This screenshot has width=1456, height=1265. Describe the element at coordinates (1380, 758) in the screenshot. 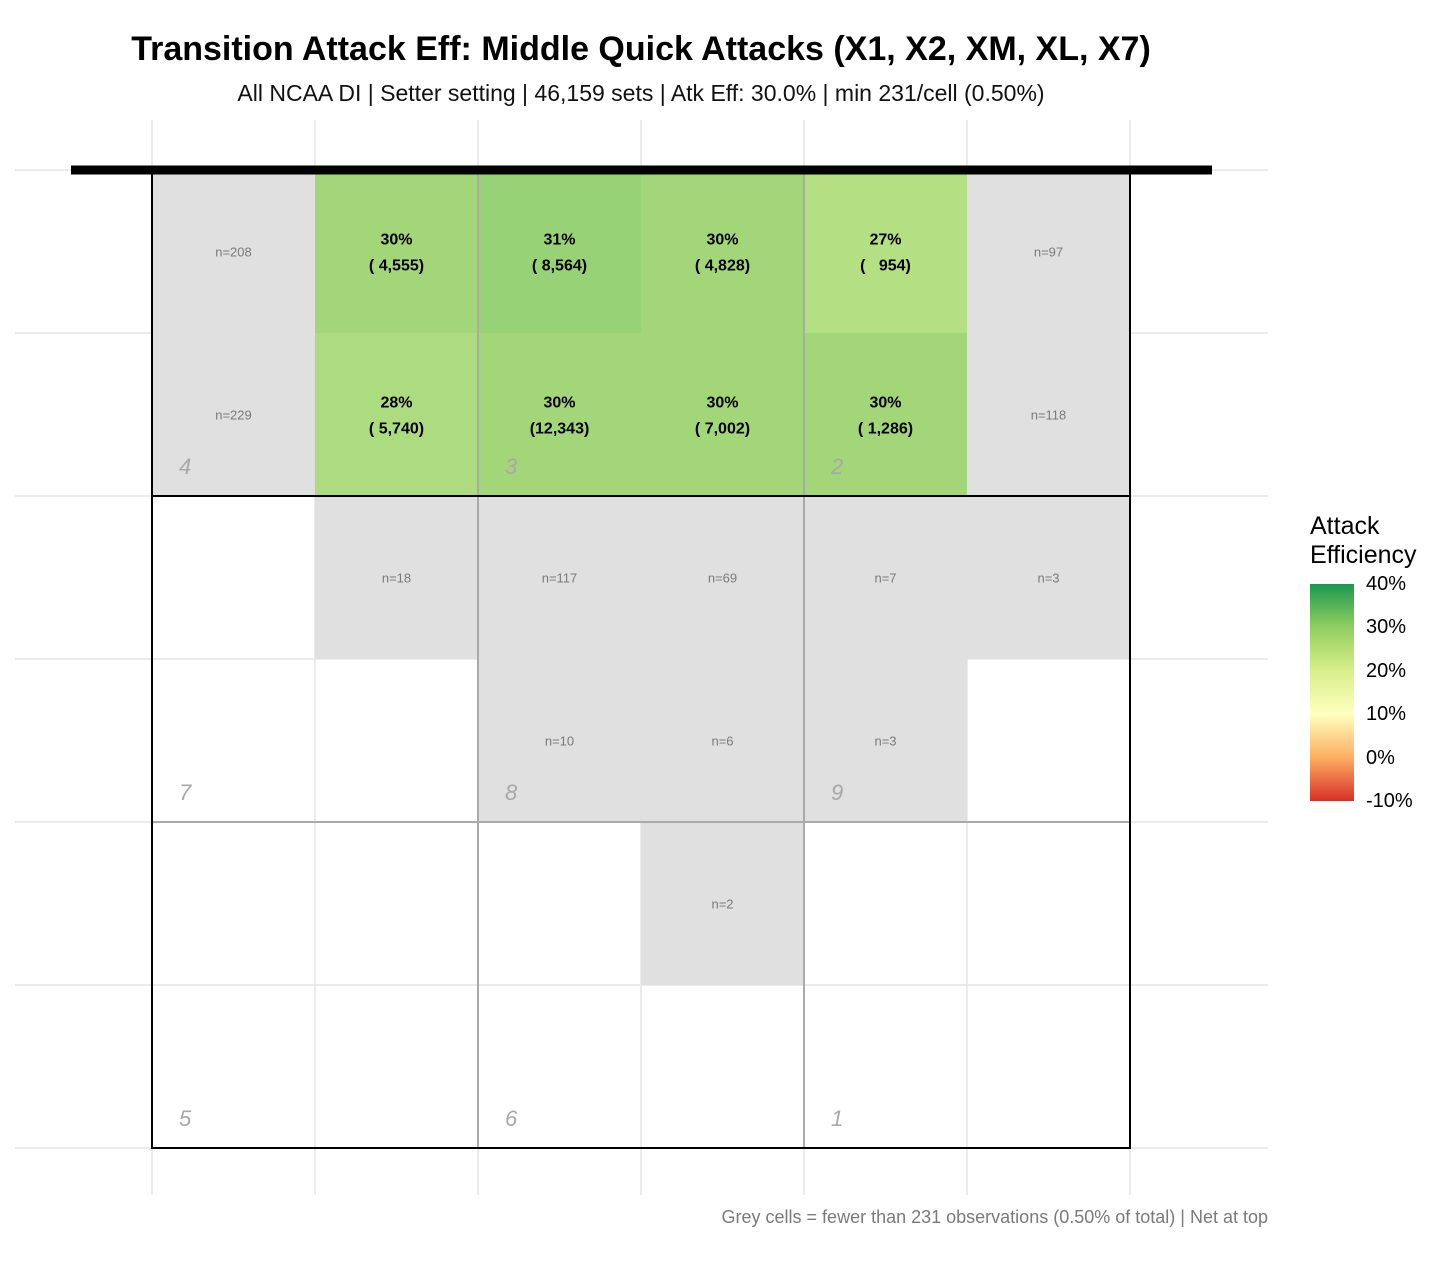

I see `legend-tick: 0%` at that location.